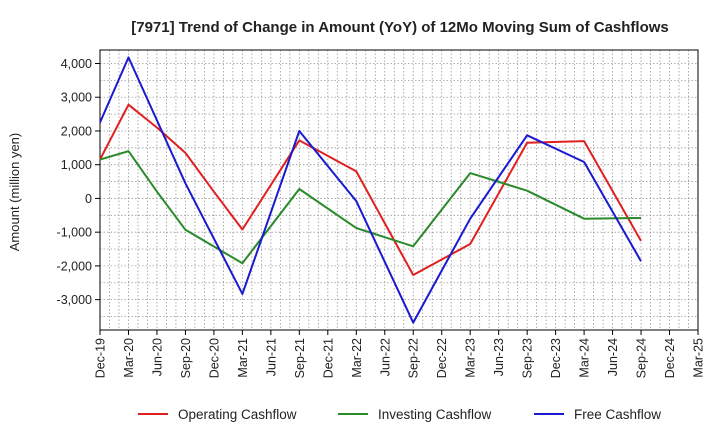 Image resolution: width=720 pixels, height=440 pixels. What do you see at coordinates (556, 358) in the screenshot?
I see `x-tick-label: Dec-23` at bounding box center [556, 358].